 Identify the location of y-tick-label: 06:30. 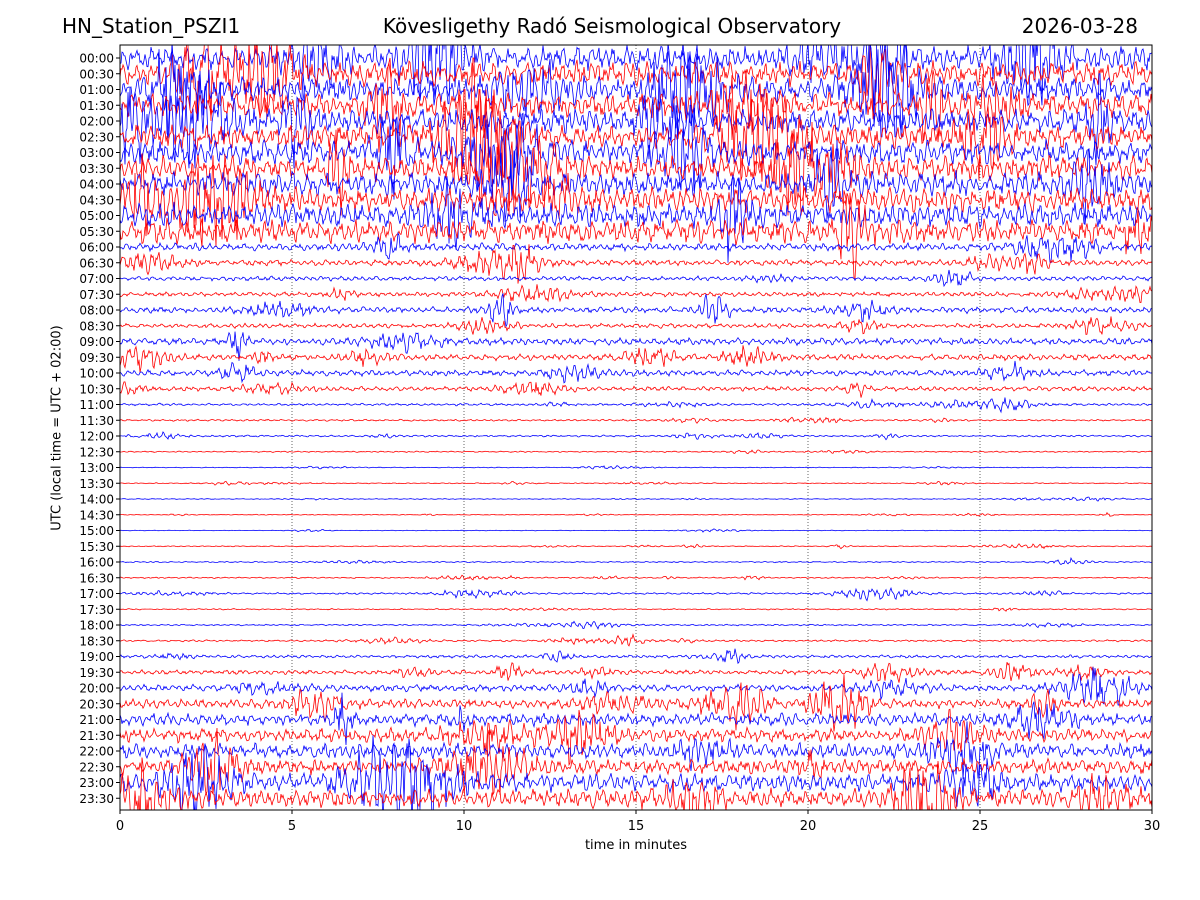
(96, 263).